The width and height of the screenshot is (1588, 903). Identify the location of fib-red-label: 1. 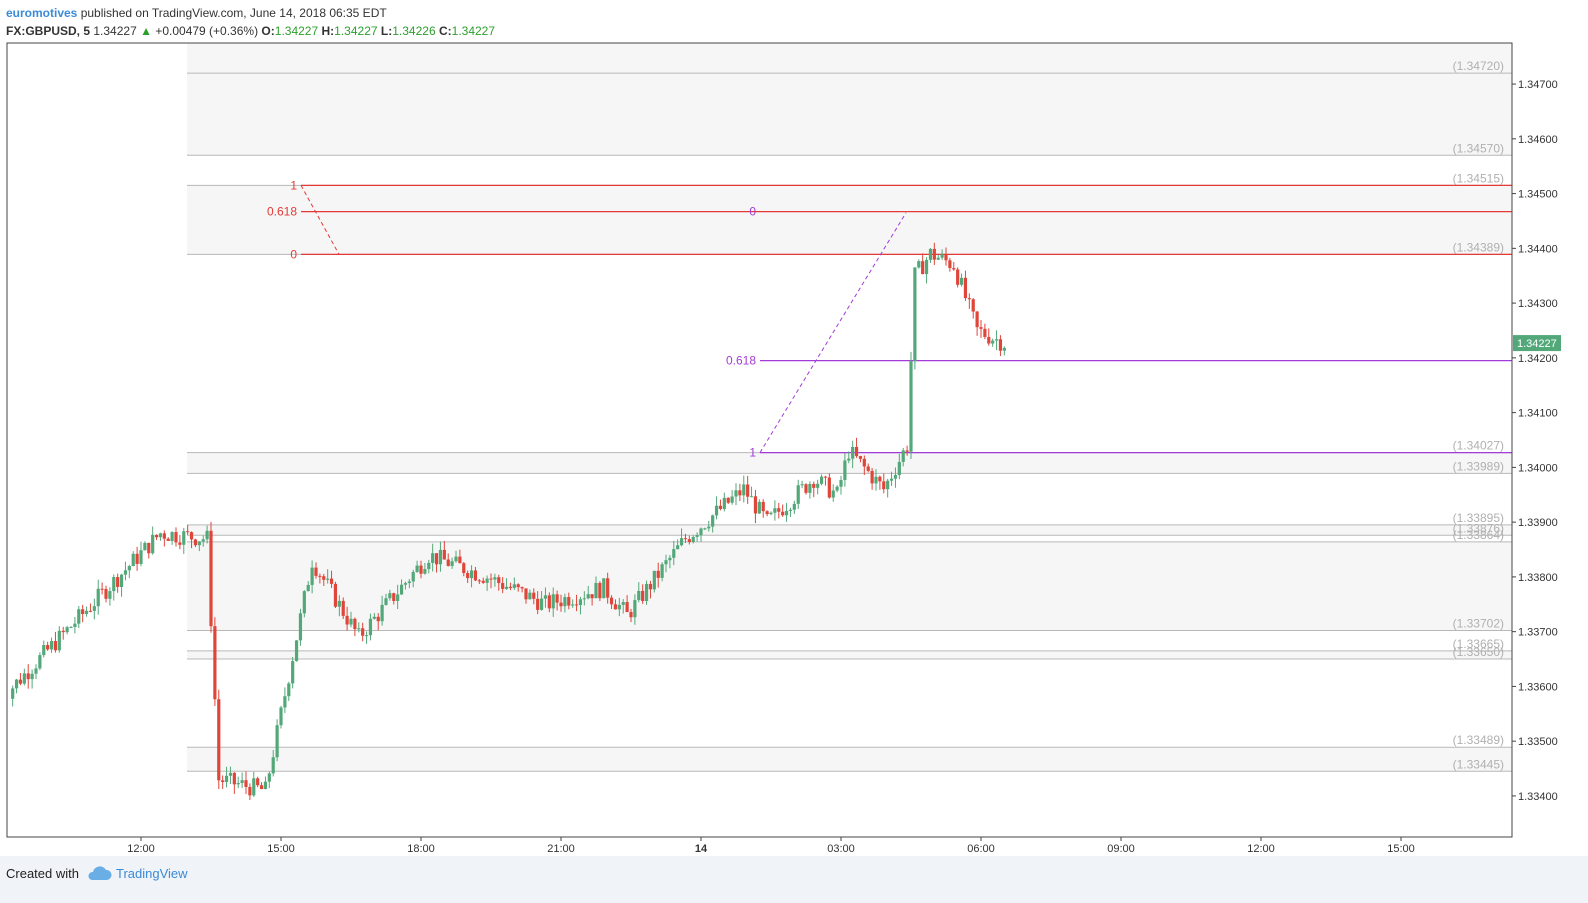
(293, 185).